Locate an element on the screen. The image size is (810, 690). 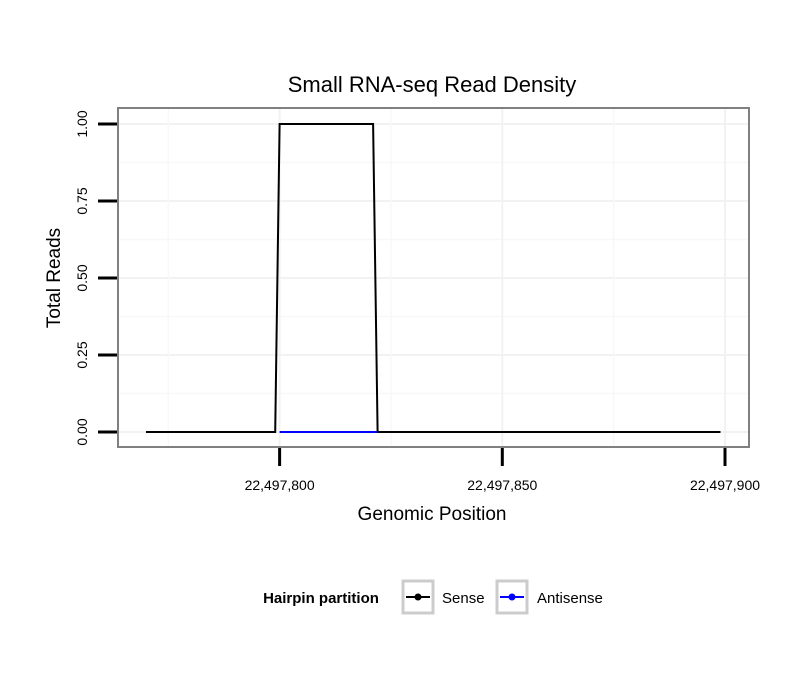
legend-label-sense: Sense is located at coordinates (463, 598).